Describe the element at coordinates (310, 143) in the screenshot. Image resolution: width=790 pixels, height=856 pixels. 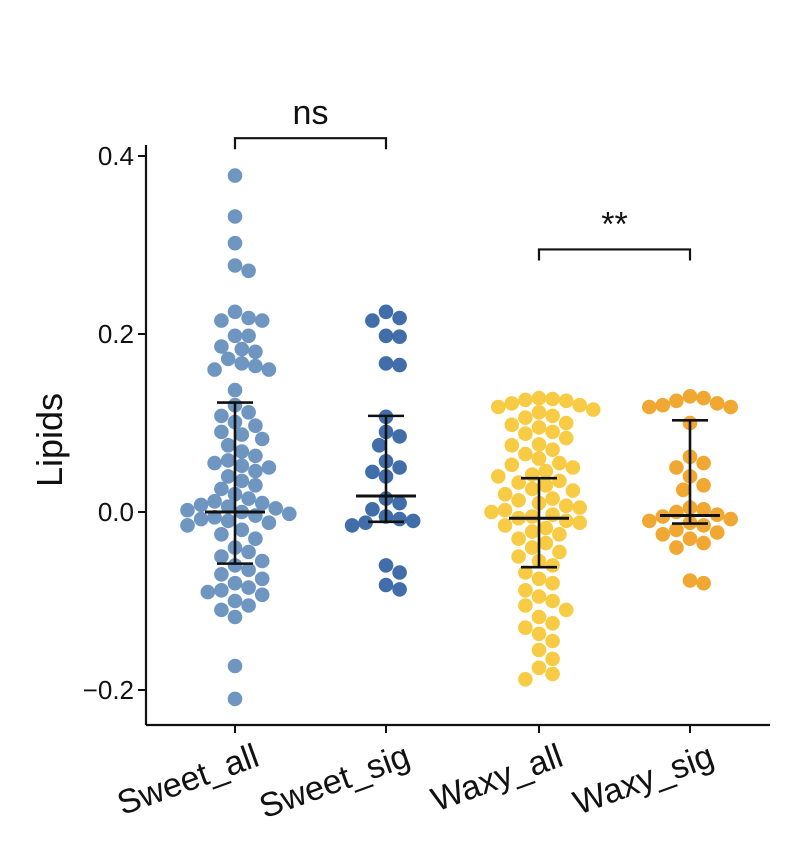
I see `significance-bracket` at that location.